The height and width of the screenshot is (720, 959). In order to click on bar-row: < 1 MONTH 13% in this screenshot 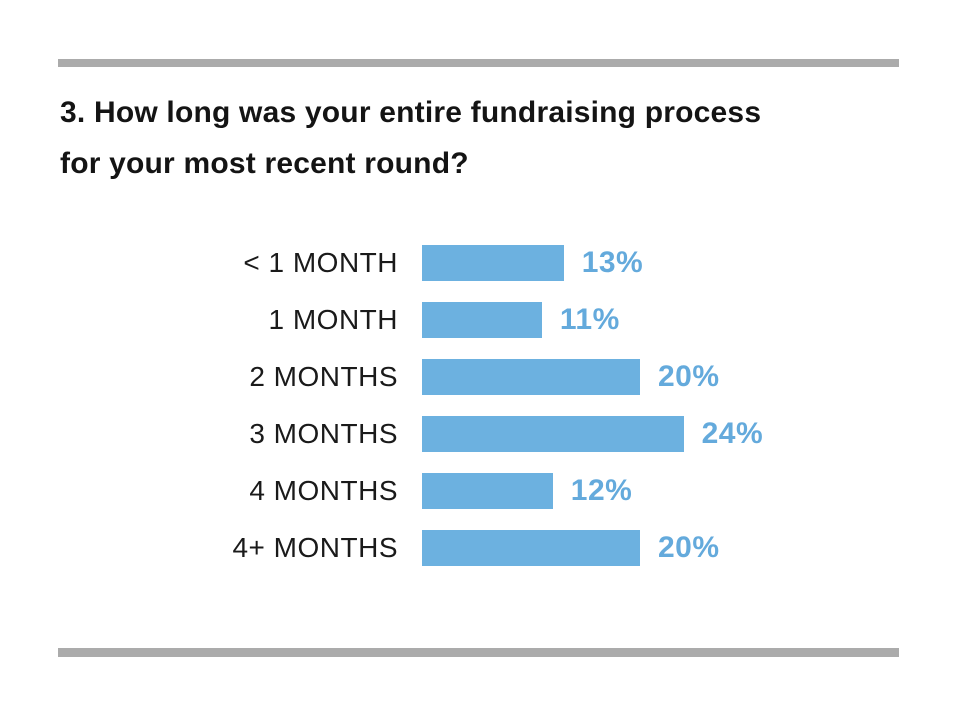, I will do `click(479, 262)`.